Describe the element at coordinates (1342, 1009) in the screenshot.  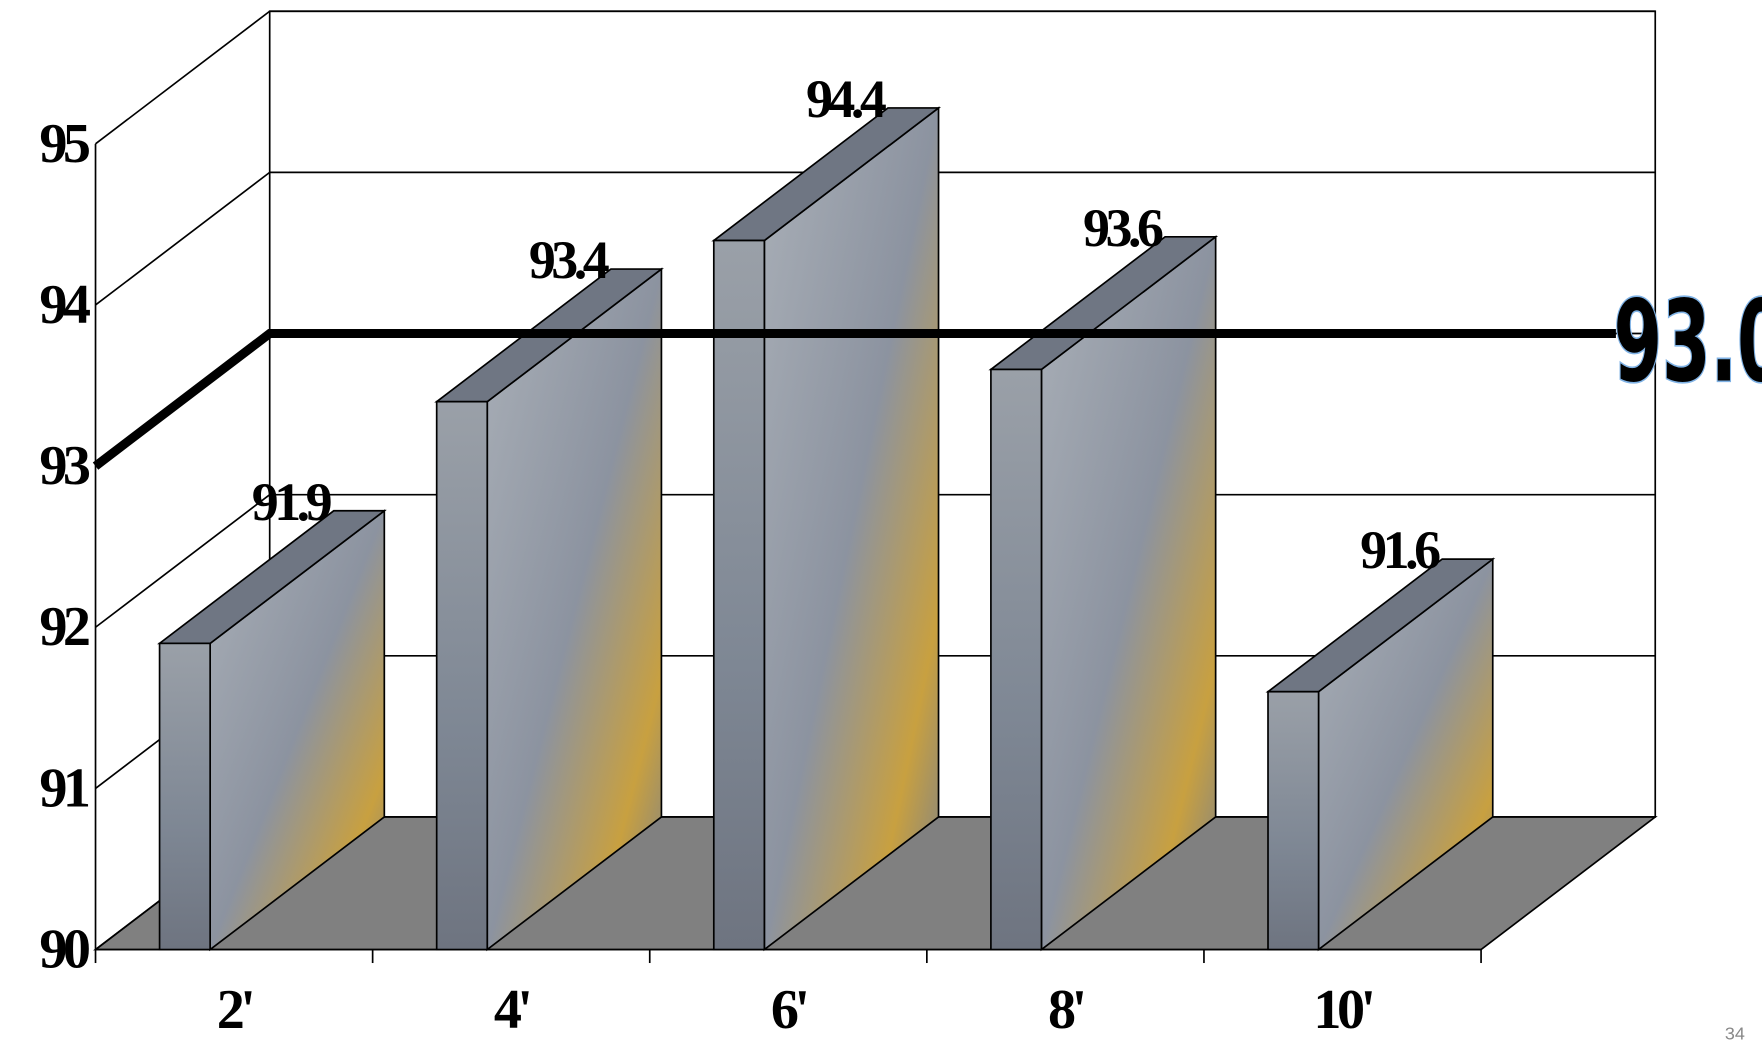
I see `x-tick-label: 10'` at that location.